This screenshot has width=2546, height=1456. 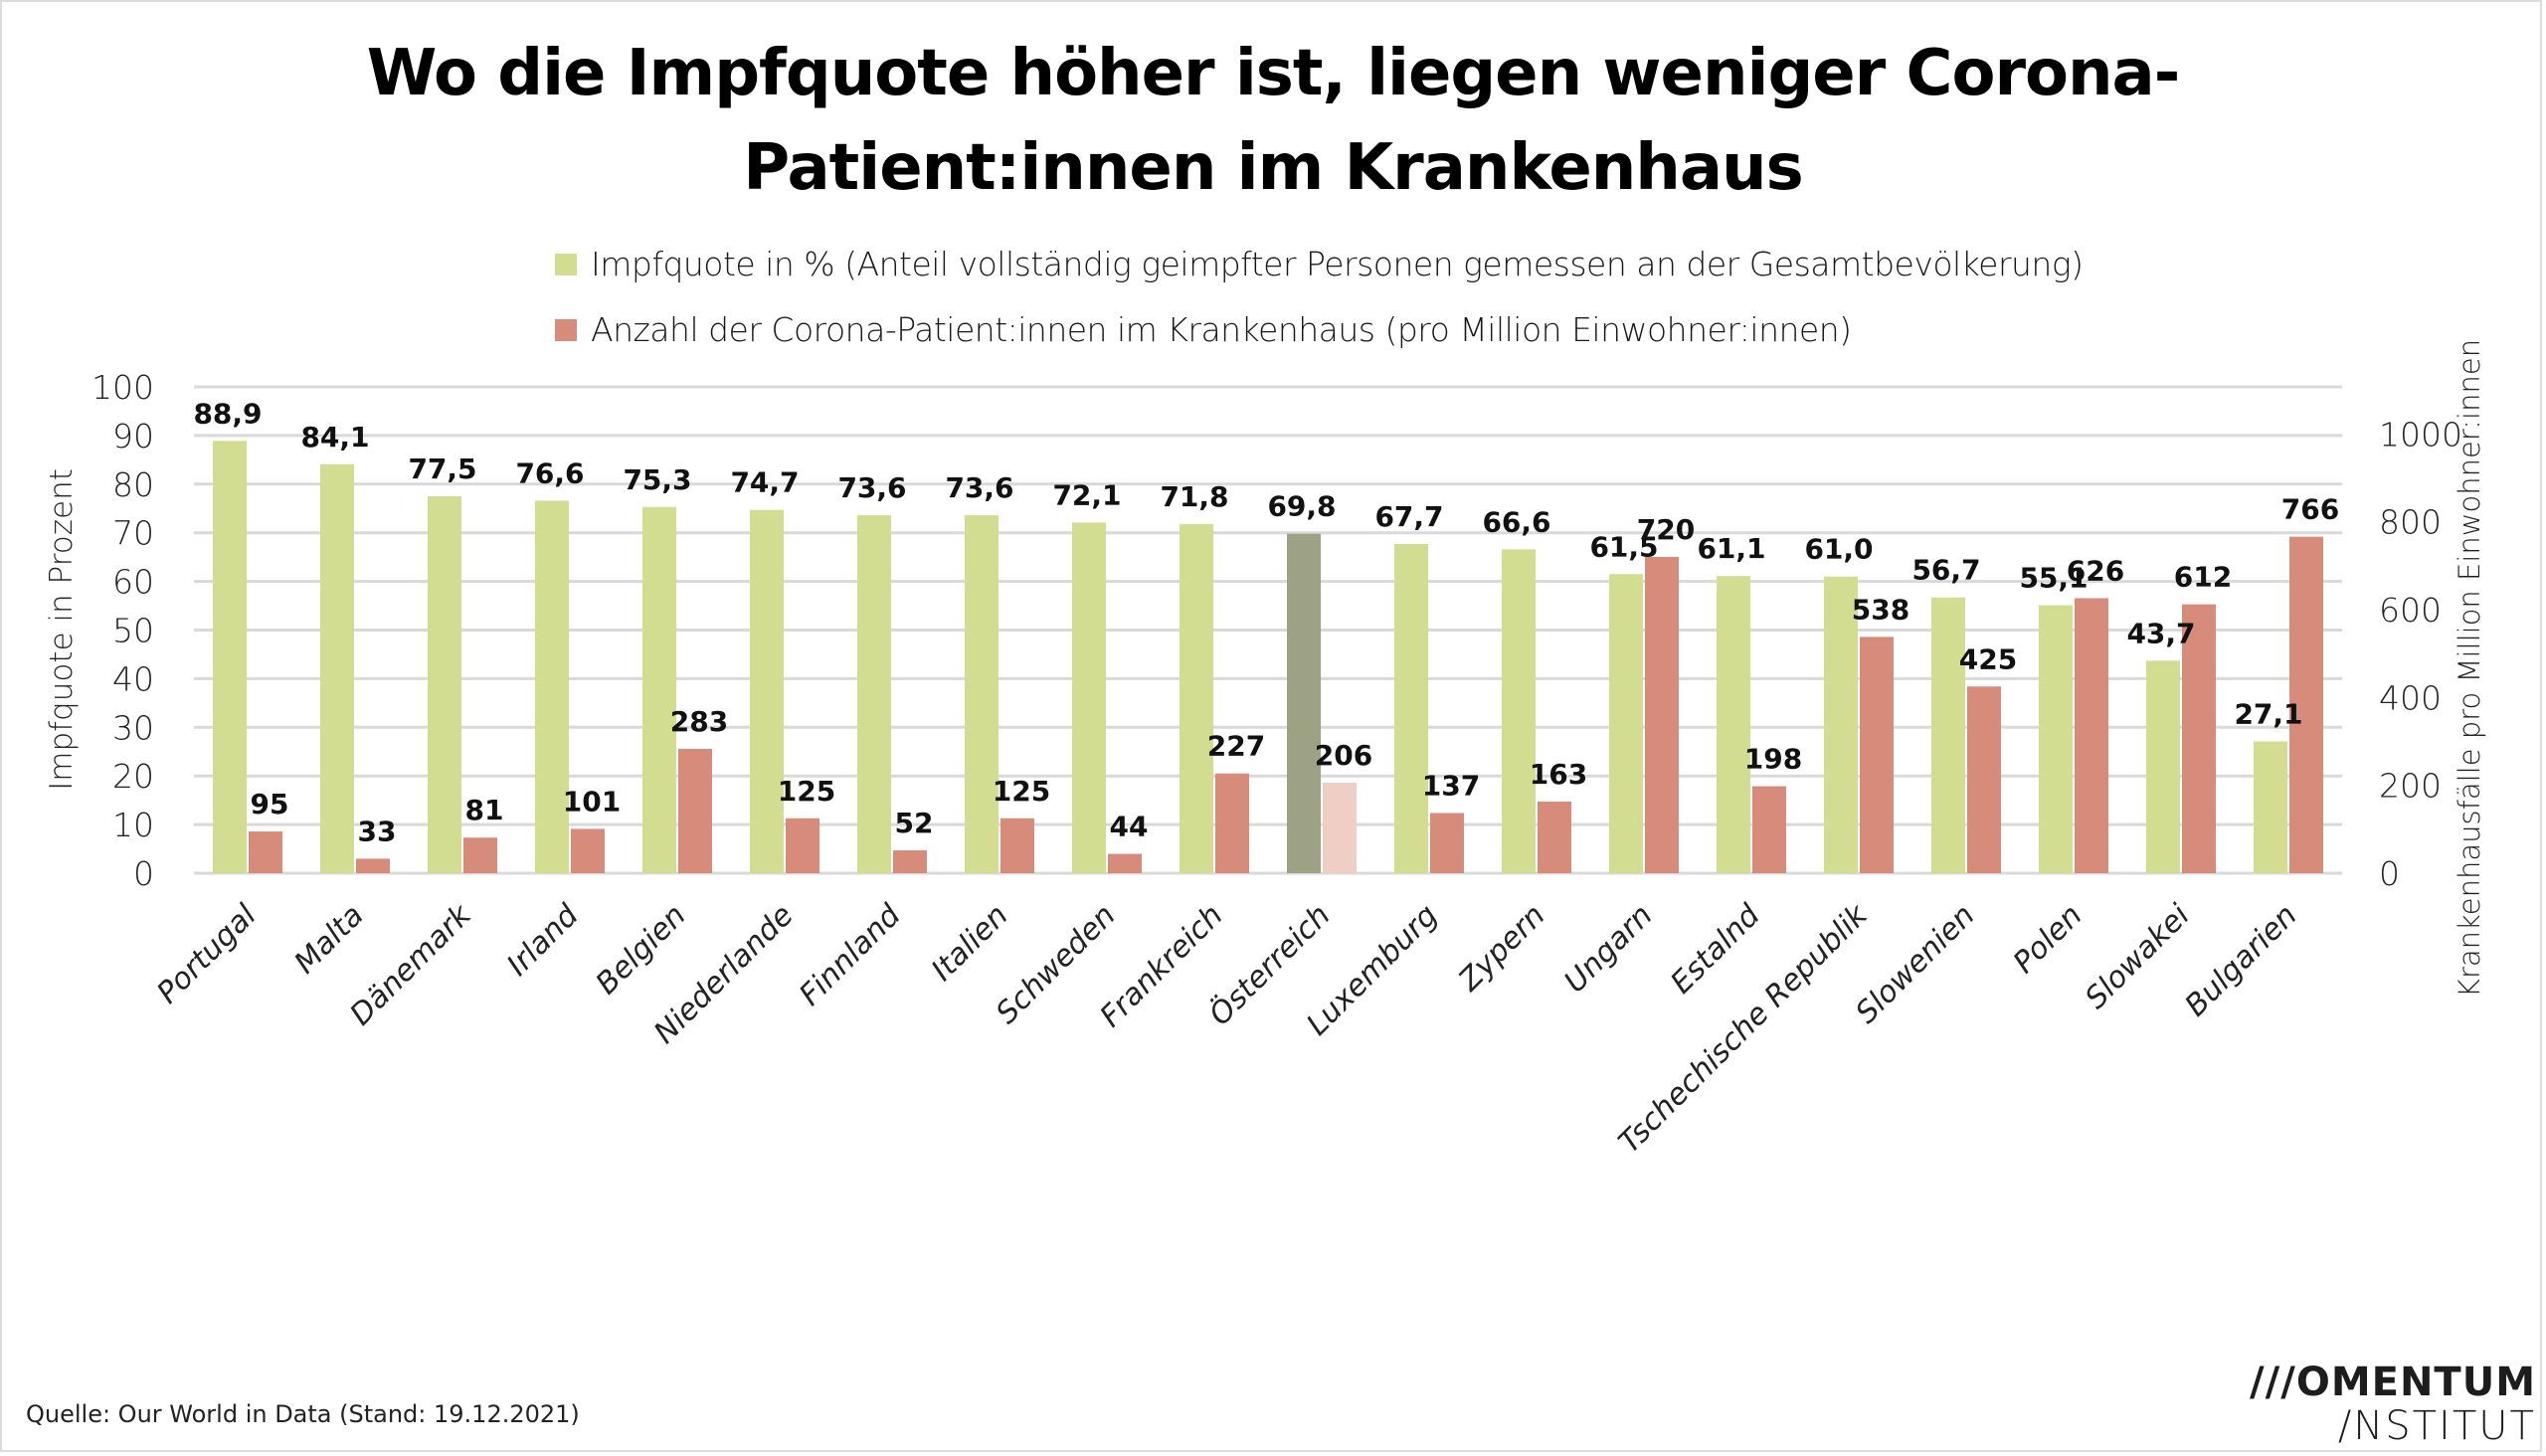 What do you see at coordinates (699, 721) in the screenshot?
I see `data-label-hospital: 283` at bounding box center [699, 721].